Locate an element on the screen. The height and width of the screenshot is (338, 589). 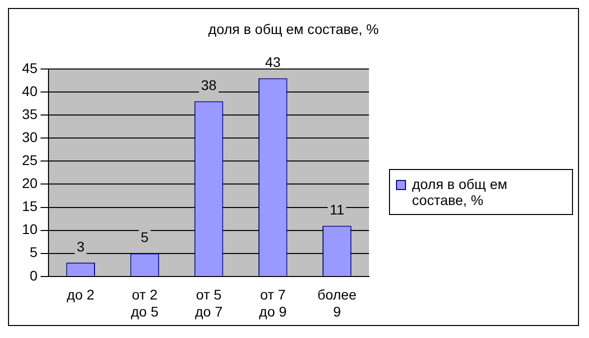
data-label: 11 is located at coordinates (337, 210).